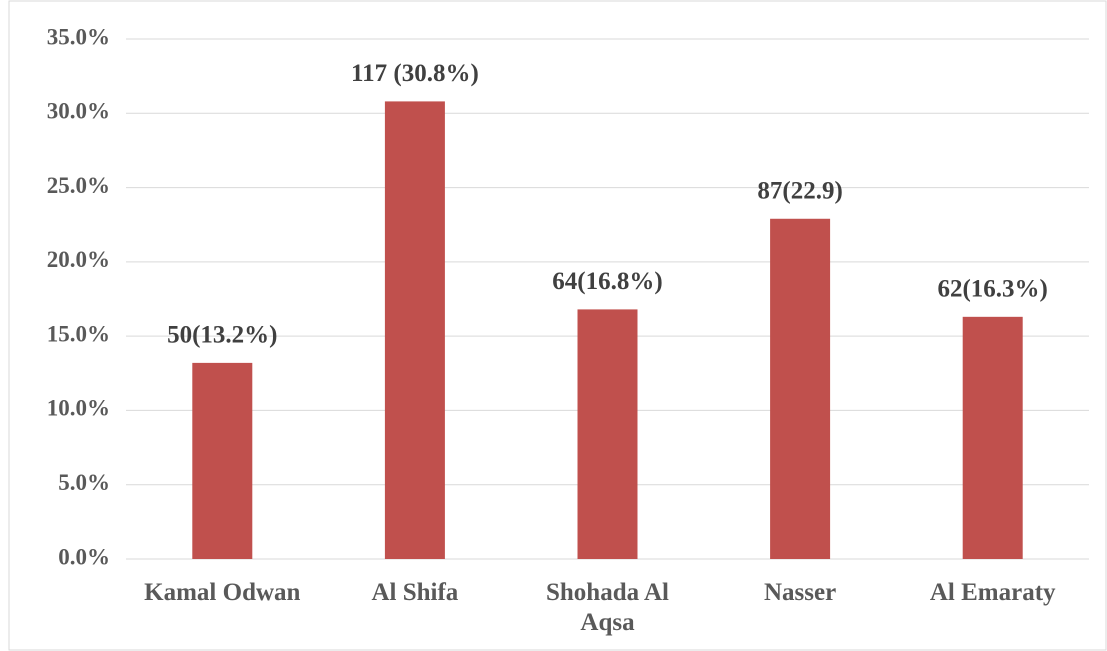 The width and height of the screenshot is (1107, 651). What do you see at coordinates (222, 335) in the screenshot?
I see `data-label: 50(13.2%)` at bounding box center [222, 335].